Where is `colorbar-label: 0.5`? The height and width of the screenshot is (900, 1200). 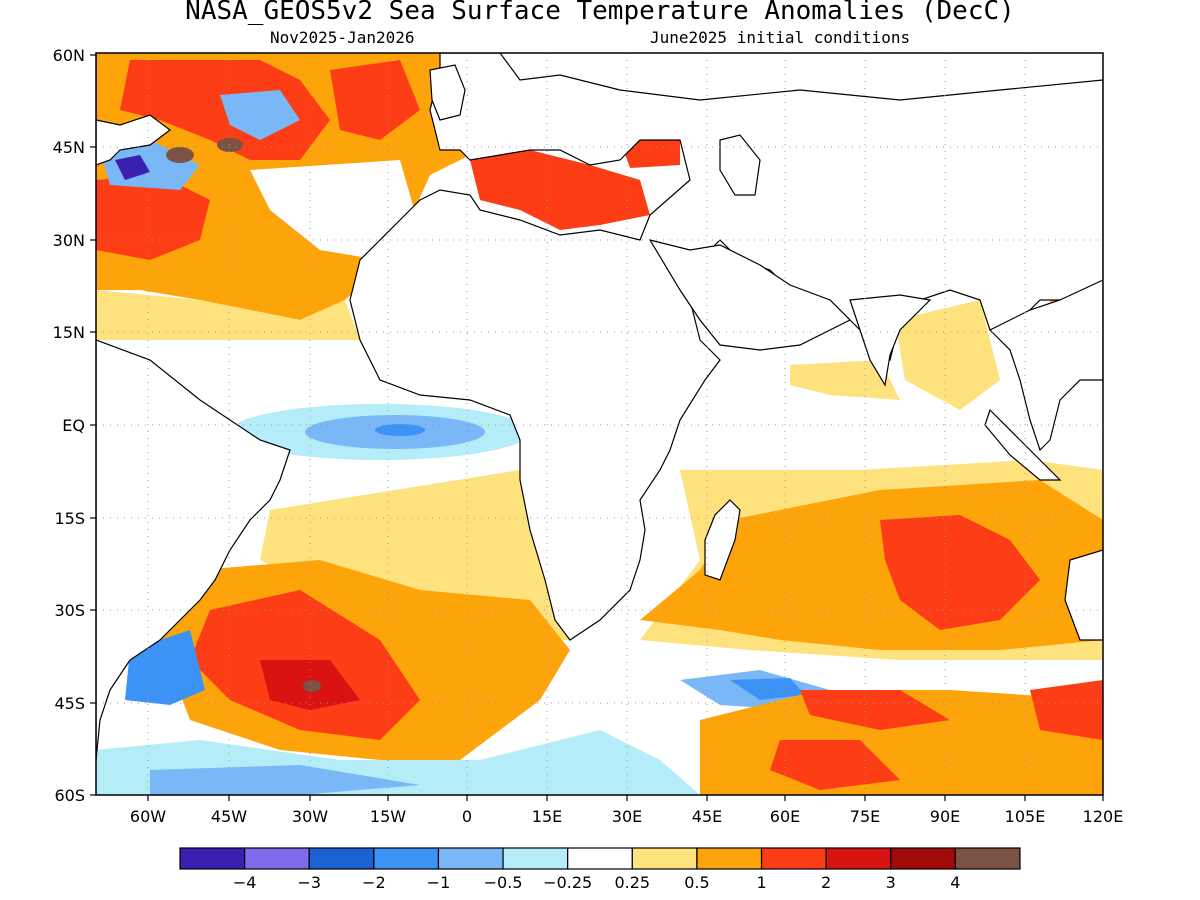 colorbar-label: 0.5 is located at coordinates (696, 882).